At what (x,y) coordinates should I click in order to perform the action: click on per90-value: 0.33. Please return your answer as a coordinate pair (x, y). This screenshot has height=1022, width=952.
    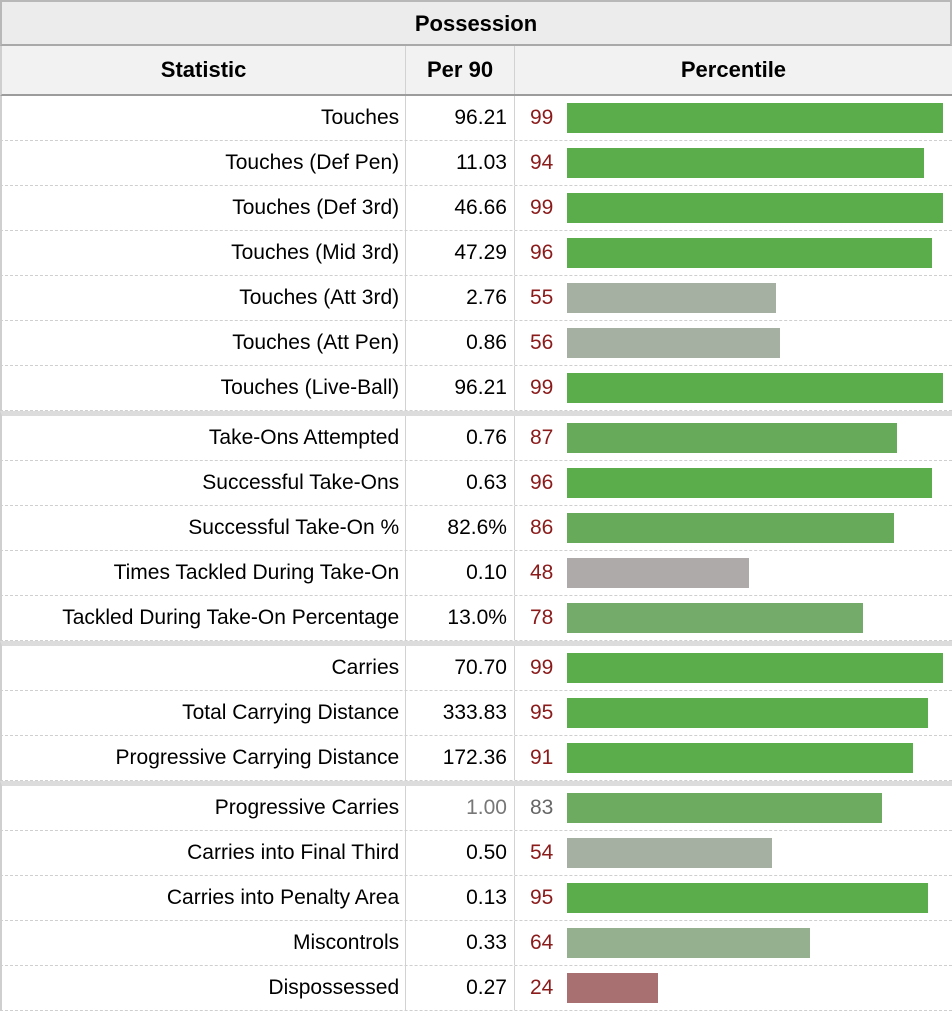
    Looking at the image, I should click on (460, 943).